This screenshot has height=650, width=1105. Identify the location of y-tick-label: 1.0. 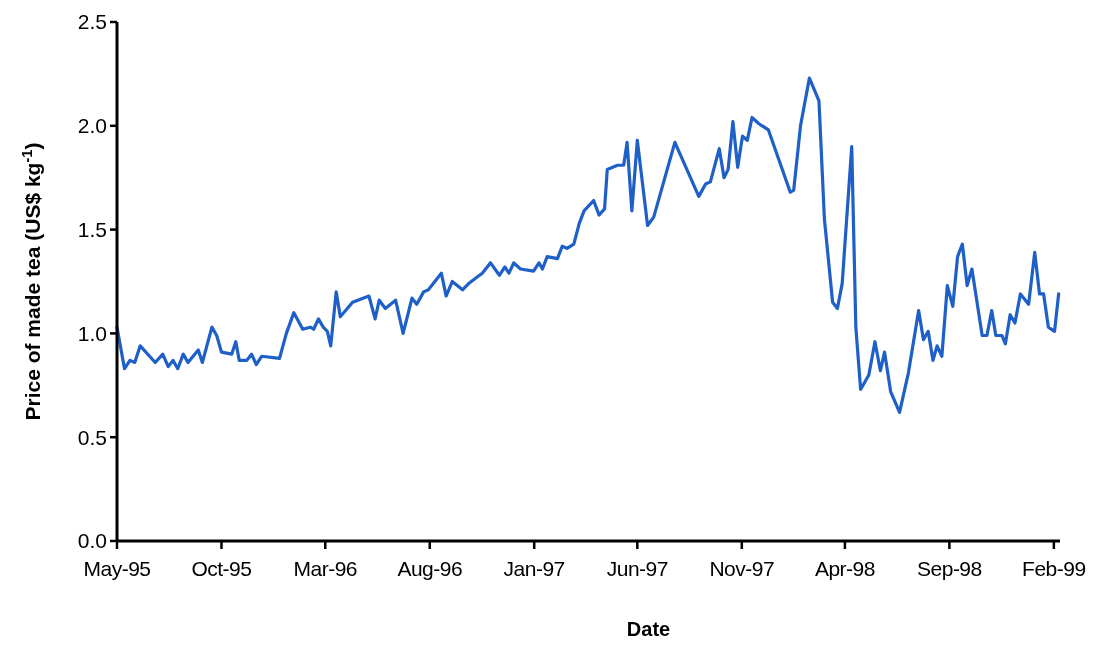
(92, 333).